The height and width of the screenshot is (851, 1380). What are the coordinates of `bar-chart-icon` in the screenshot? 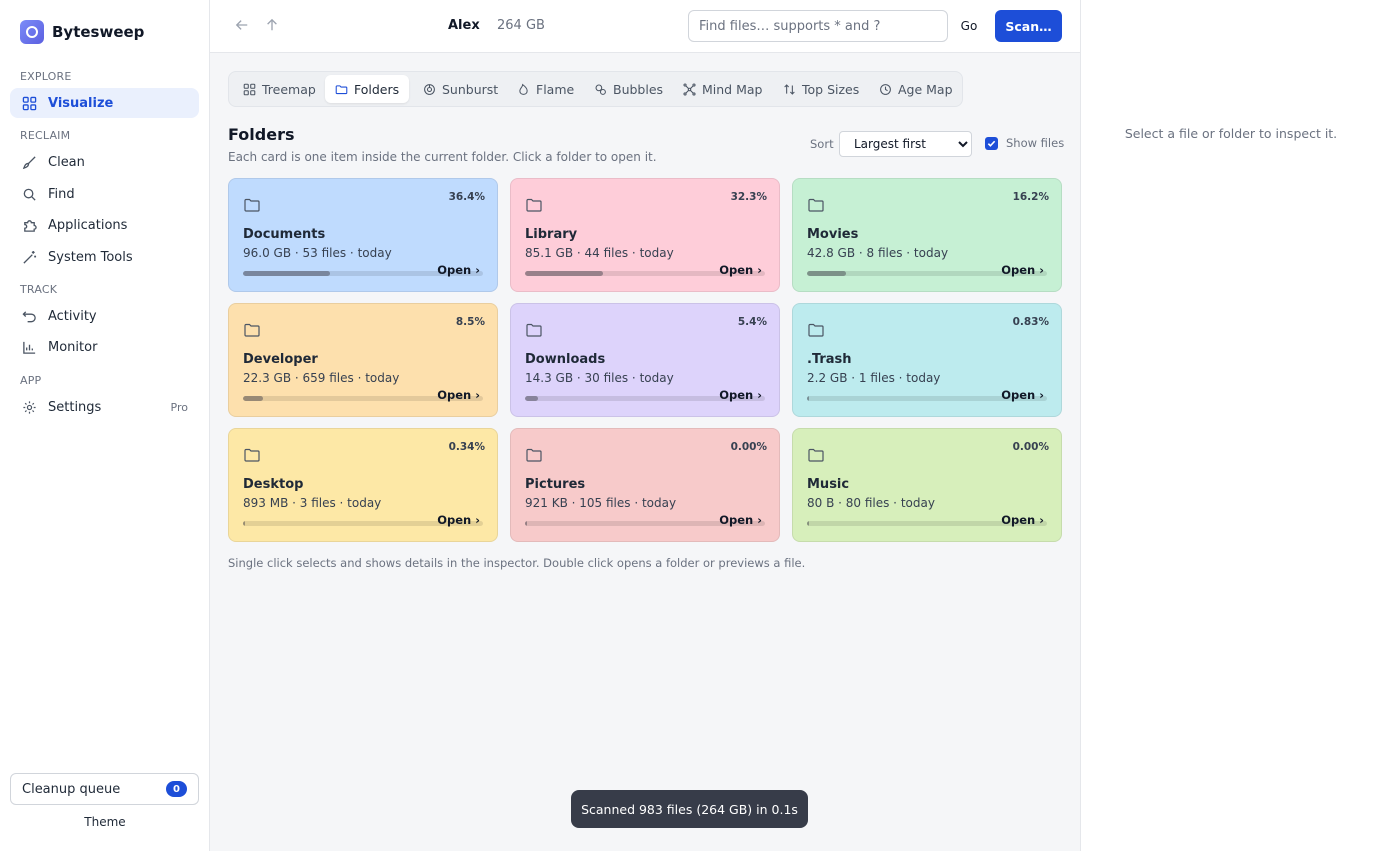 It's located at (29, 347).